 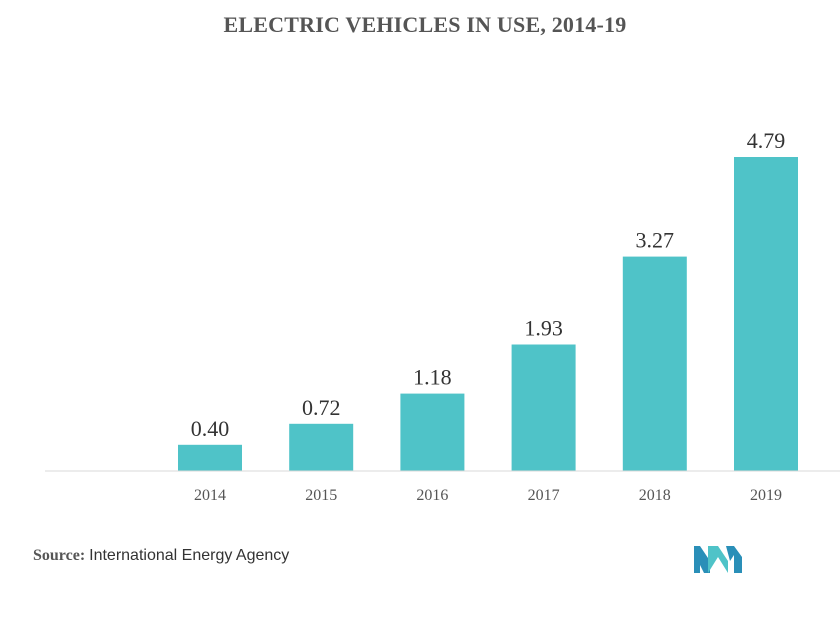 I want to click on x-tick-label-2019: 2019, so click(x=766, y=495).